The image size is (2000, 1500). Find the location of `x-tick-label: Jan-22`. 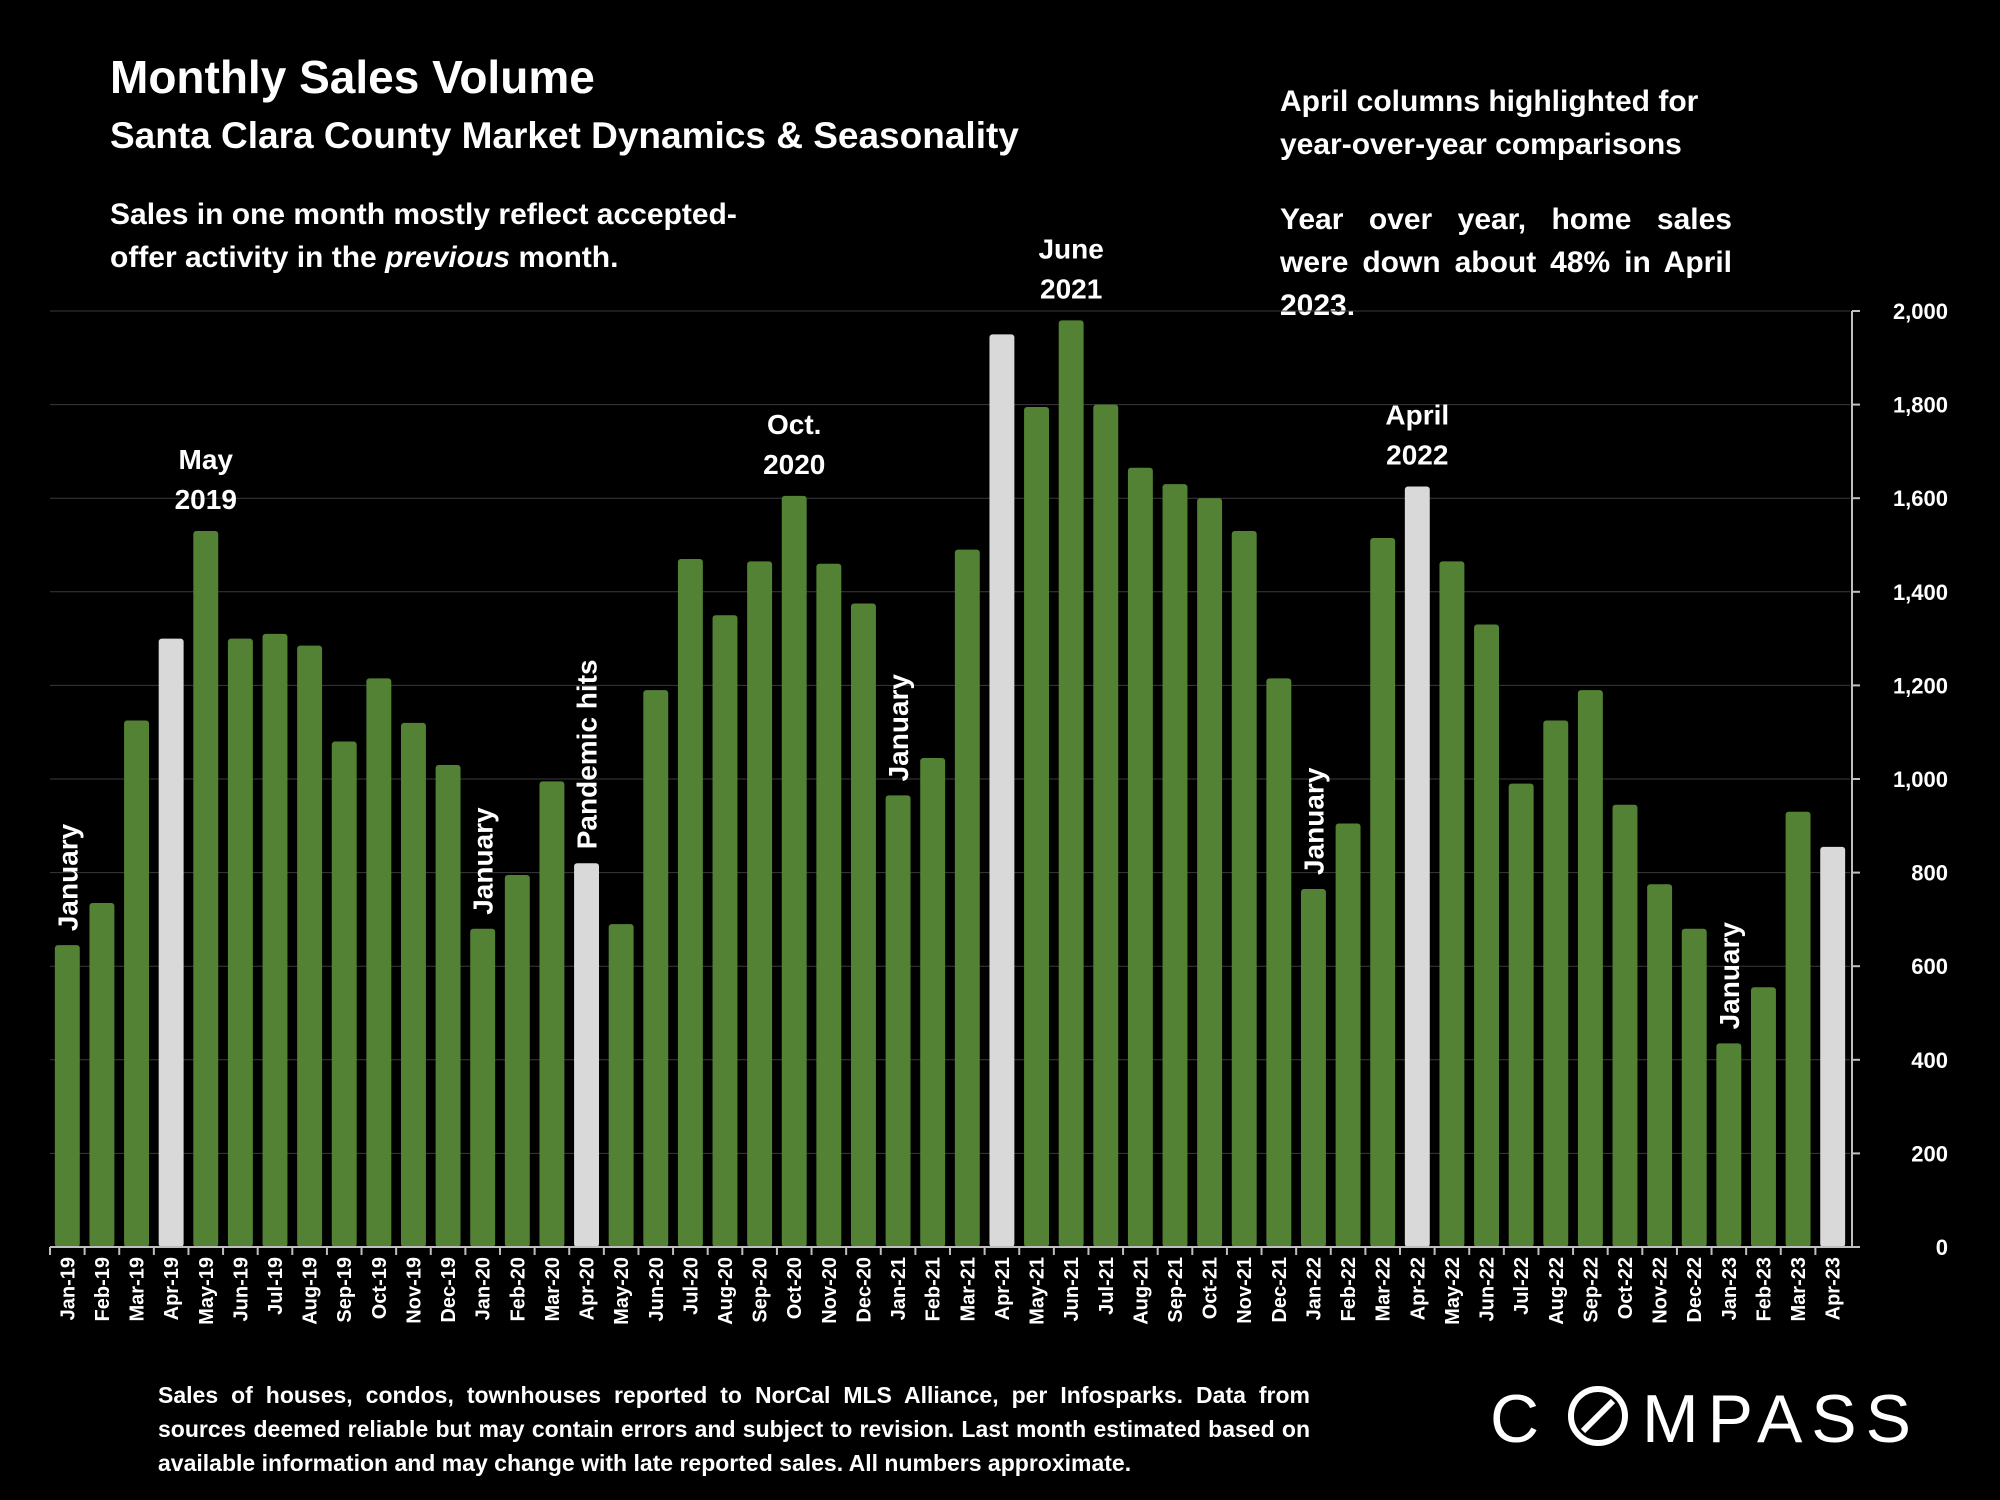

x-tick-label: Jan-22 is located at coordinates (1314, 1288).